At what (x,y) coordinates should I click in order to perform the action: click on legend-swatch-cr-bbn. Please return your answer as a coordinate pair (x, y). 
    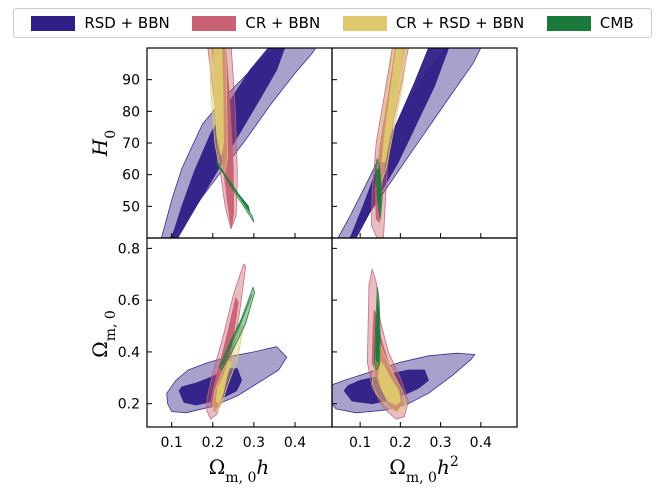
    Looking at the image, I should click on (214, 23).